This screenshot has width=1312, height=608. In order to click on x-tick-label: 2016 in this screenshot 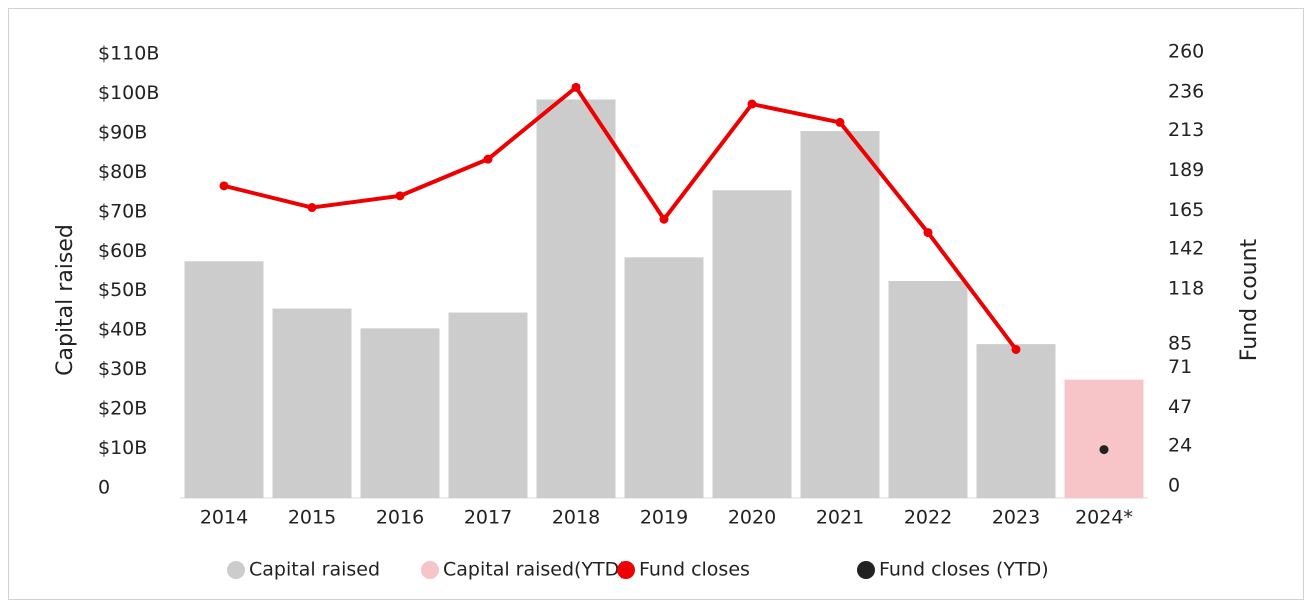, I will do `click(400, 518)`.